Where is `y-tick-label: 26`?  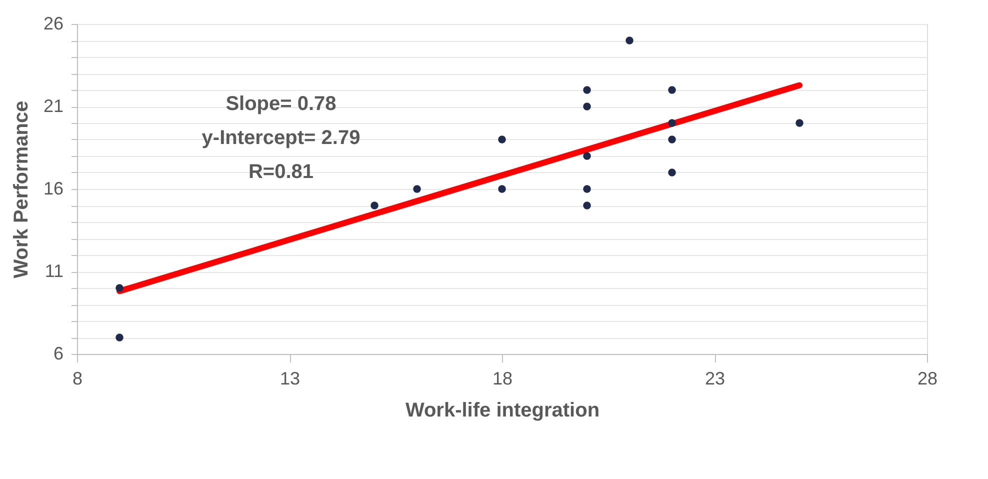 y-tick-label: 26 is located at coordinates (53, 24).